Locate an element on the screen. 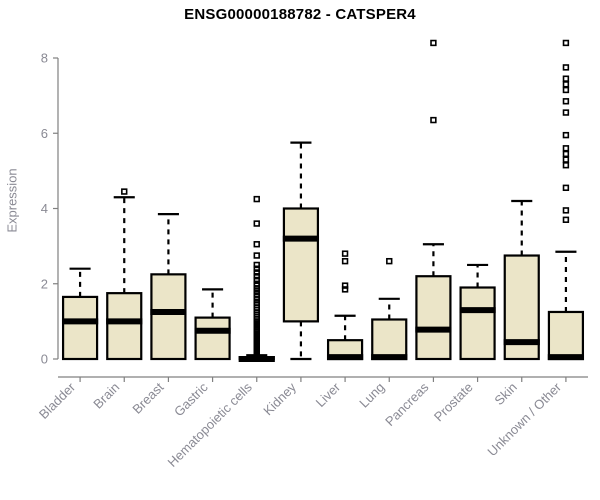 The width and height of the screenshot is (600, 500). x-tick-label: Hematopoietic cells is located at coordinates (210, 424).